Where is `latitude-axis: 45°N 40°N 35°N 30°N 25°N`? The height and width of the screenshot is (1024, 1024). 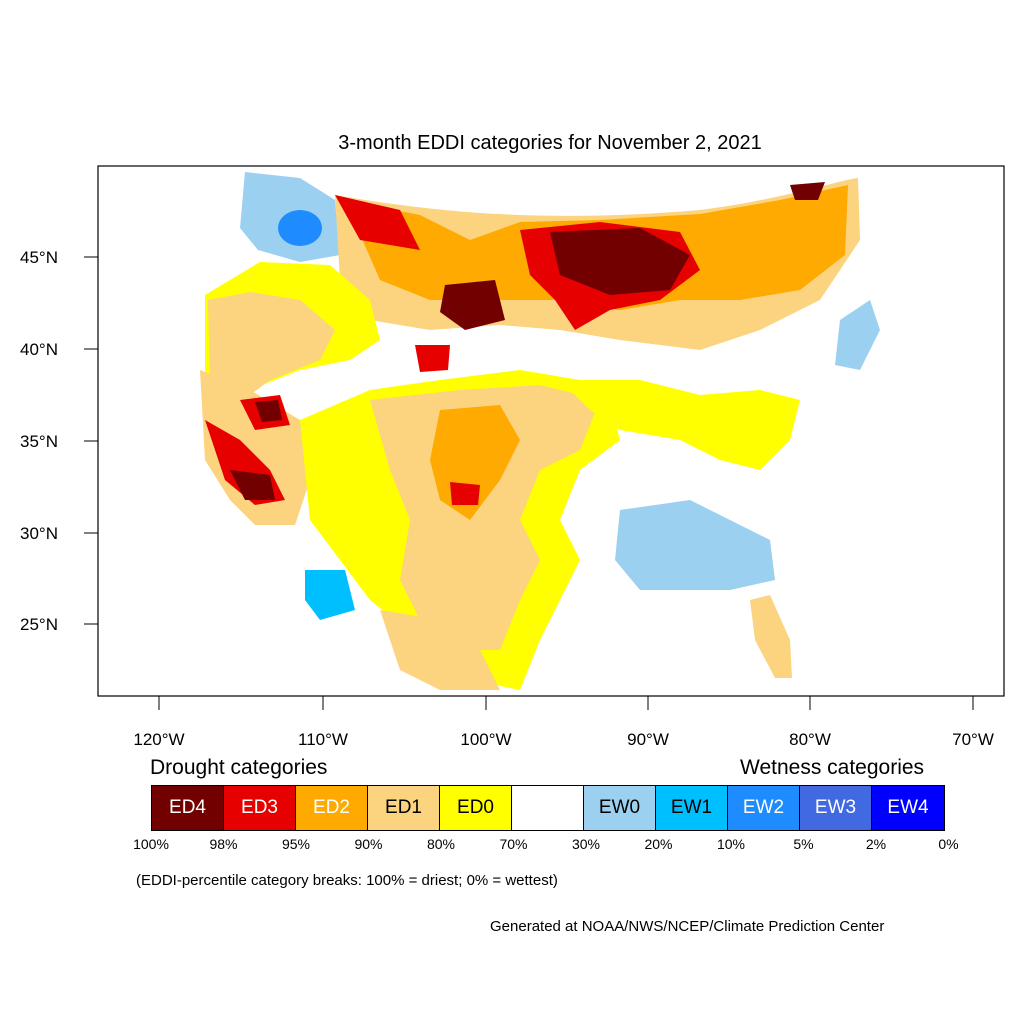 latitude-axis: 45°N 40°N 35°N 30°N 25°N is located at coordinates (59, 441).